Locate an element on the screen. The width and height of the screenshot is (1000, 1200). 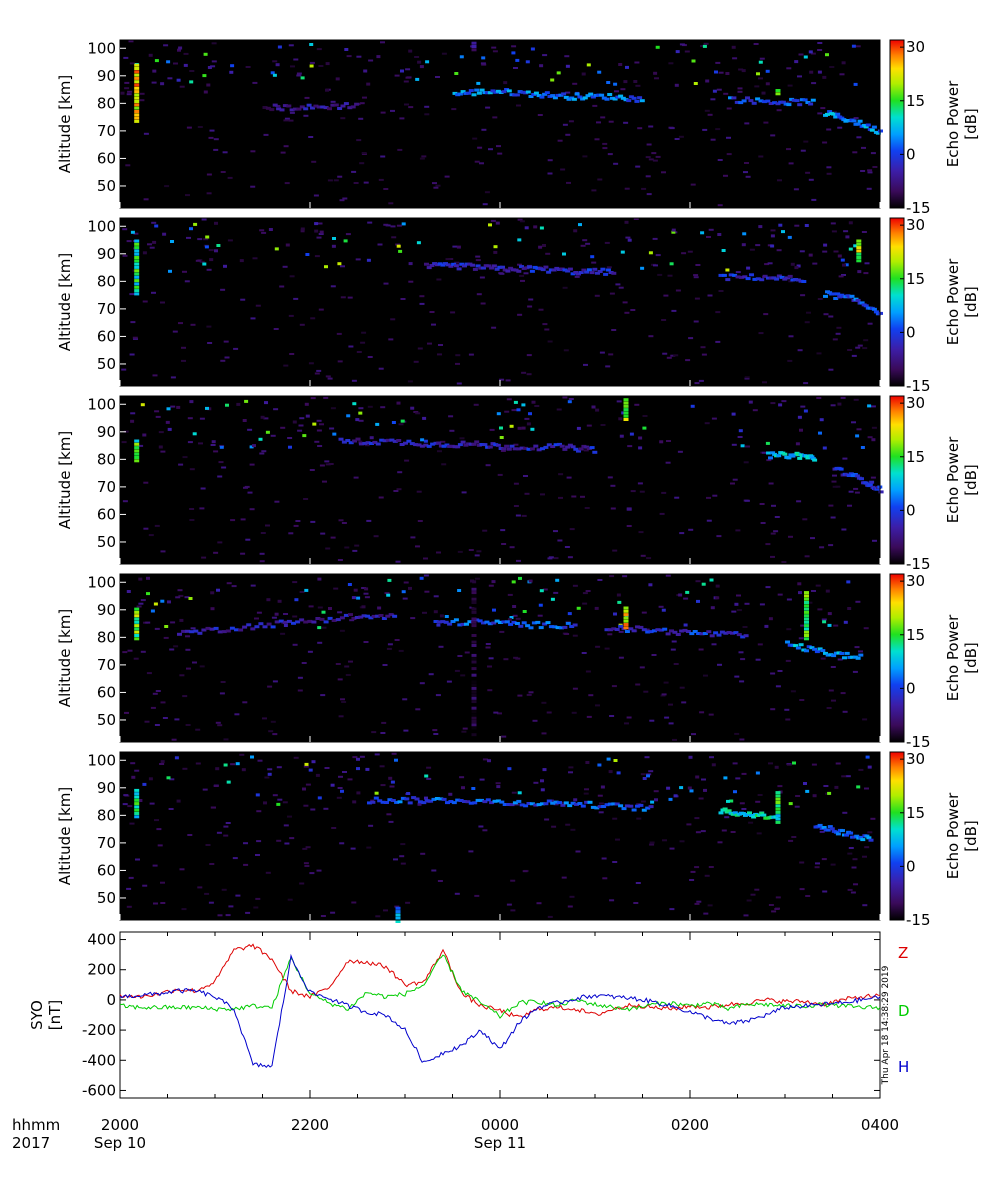
echo-layers is located at coordinates (653, 289).